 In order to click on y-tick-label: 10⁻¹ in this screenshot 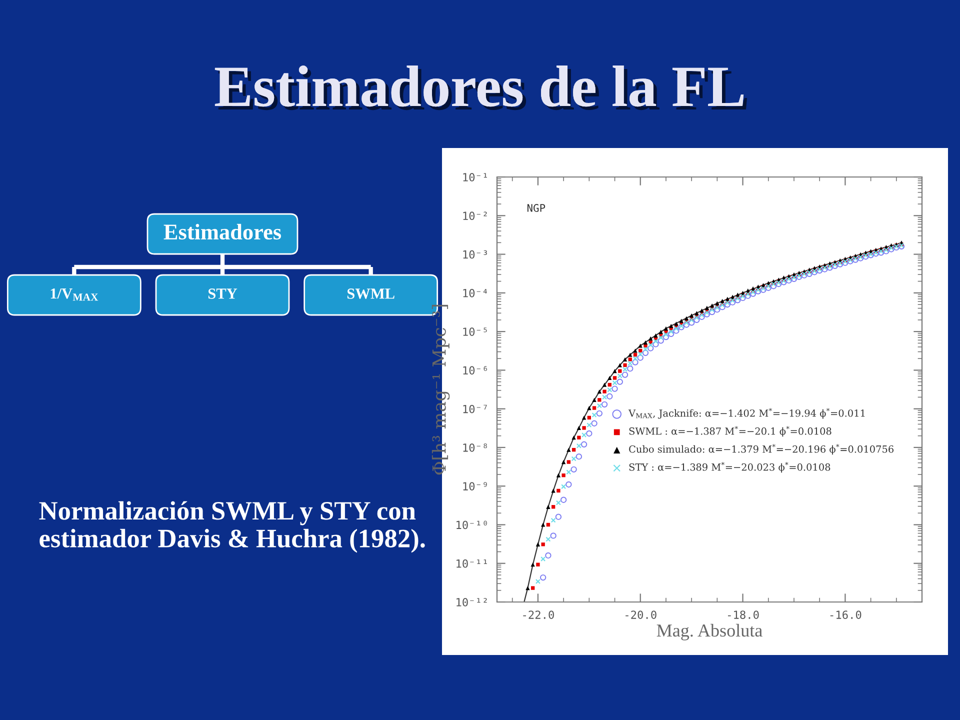, I will do `click(475, 177)`.